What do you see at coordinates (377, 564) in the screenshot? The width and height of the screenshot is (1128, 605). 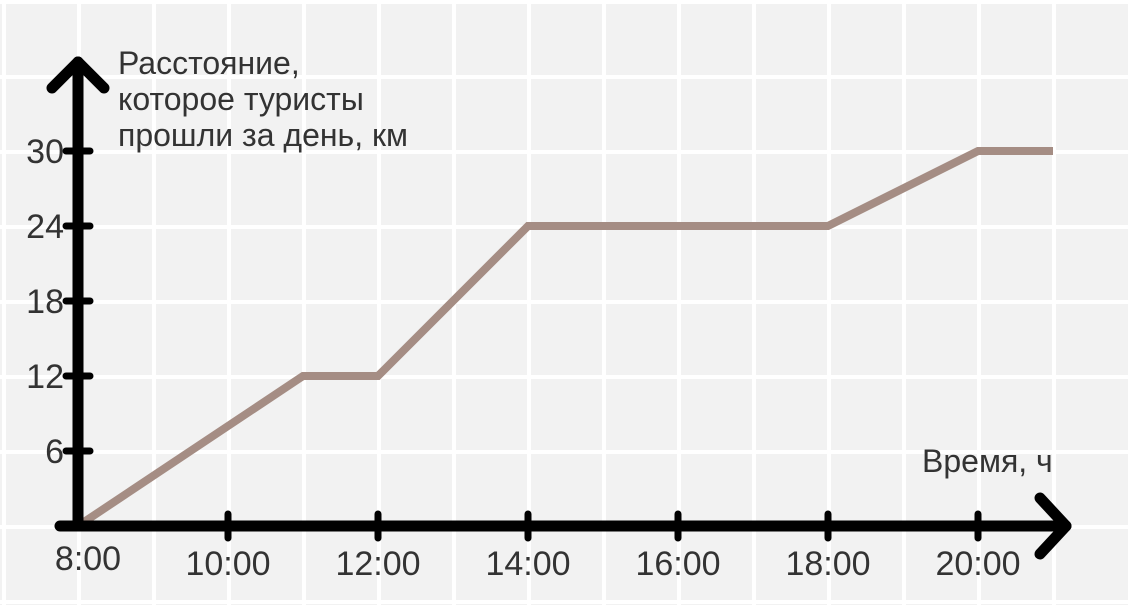 I see `x-tick-label: 12:00` at bounding box center [377, 564].